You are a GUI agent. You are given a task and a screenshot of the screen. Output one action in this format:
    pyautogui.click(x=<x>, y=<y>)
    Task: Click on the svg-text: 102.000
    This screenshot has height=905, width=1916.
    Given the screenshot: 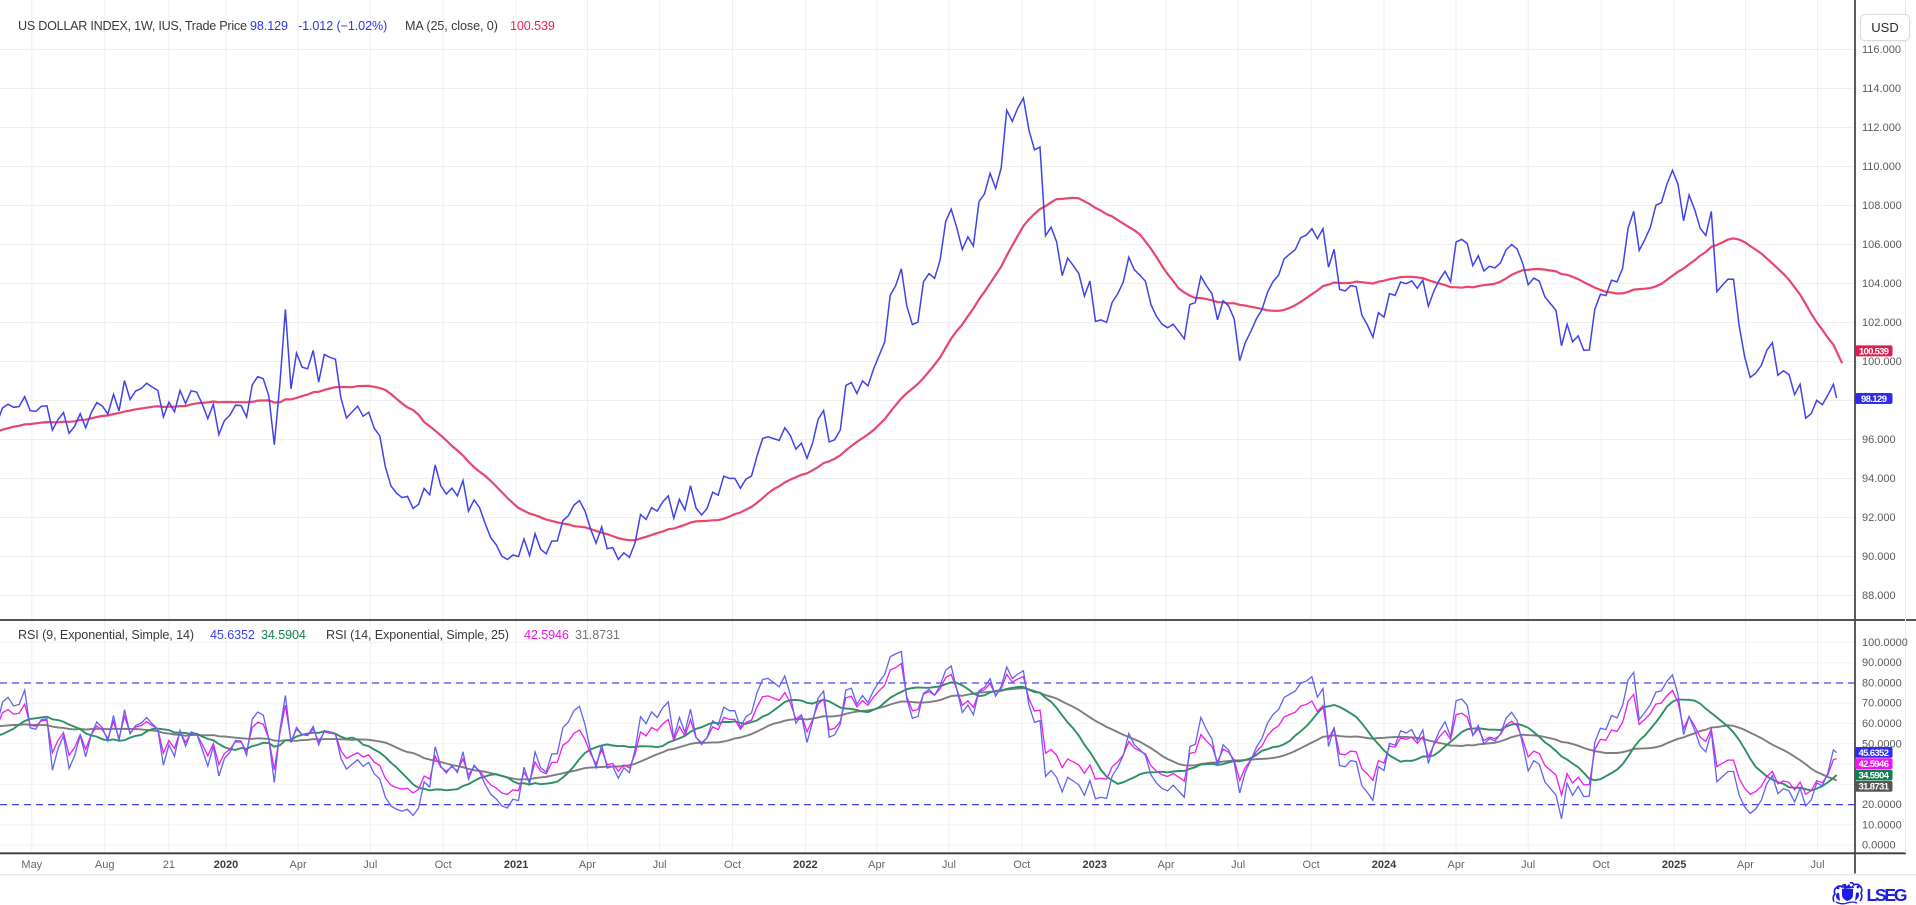 What is the action you would take?
    pyautogui.click(x=1882, y=323)
    